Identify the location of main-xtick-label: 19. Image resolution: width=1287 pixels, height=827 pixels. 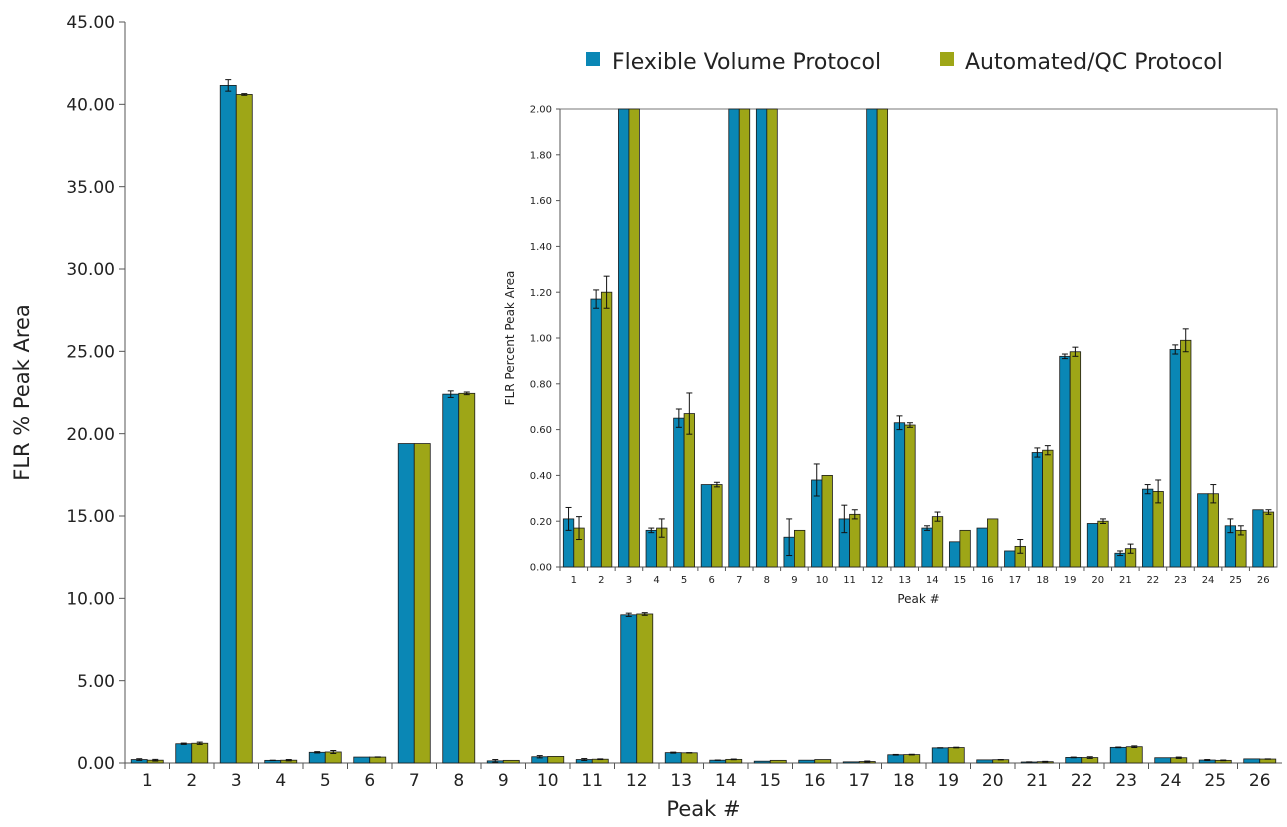
(948, 781).